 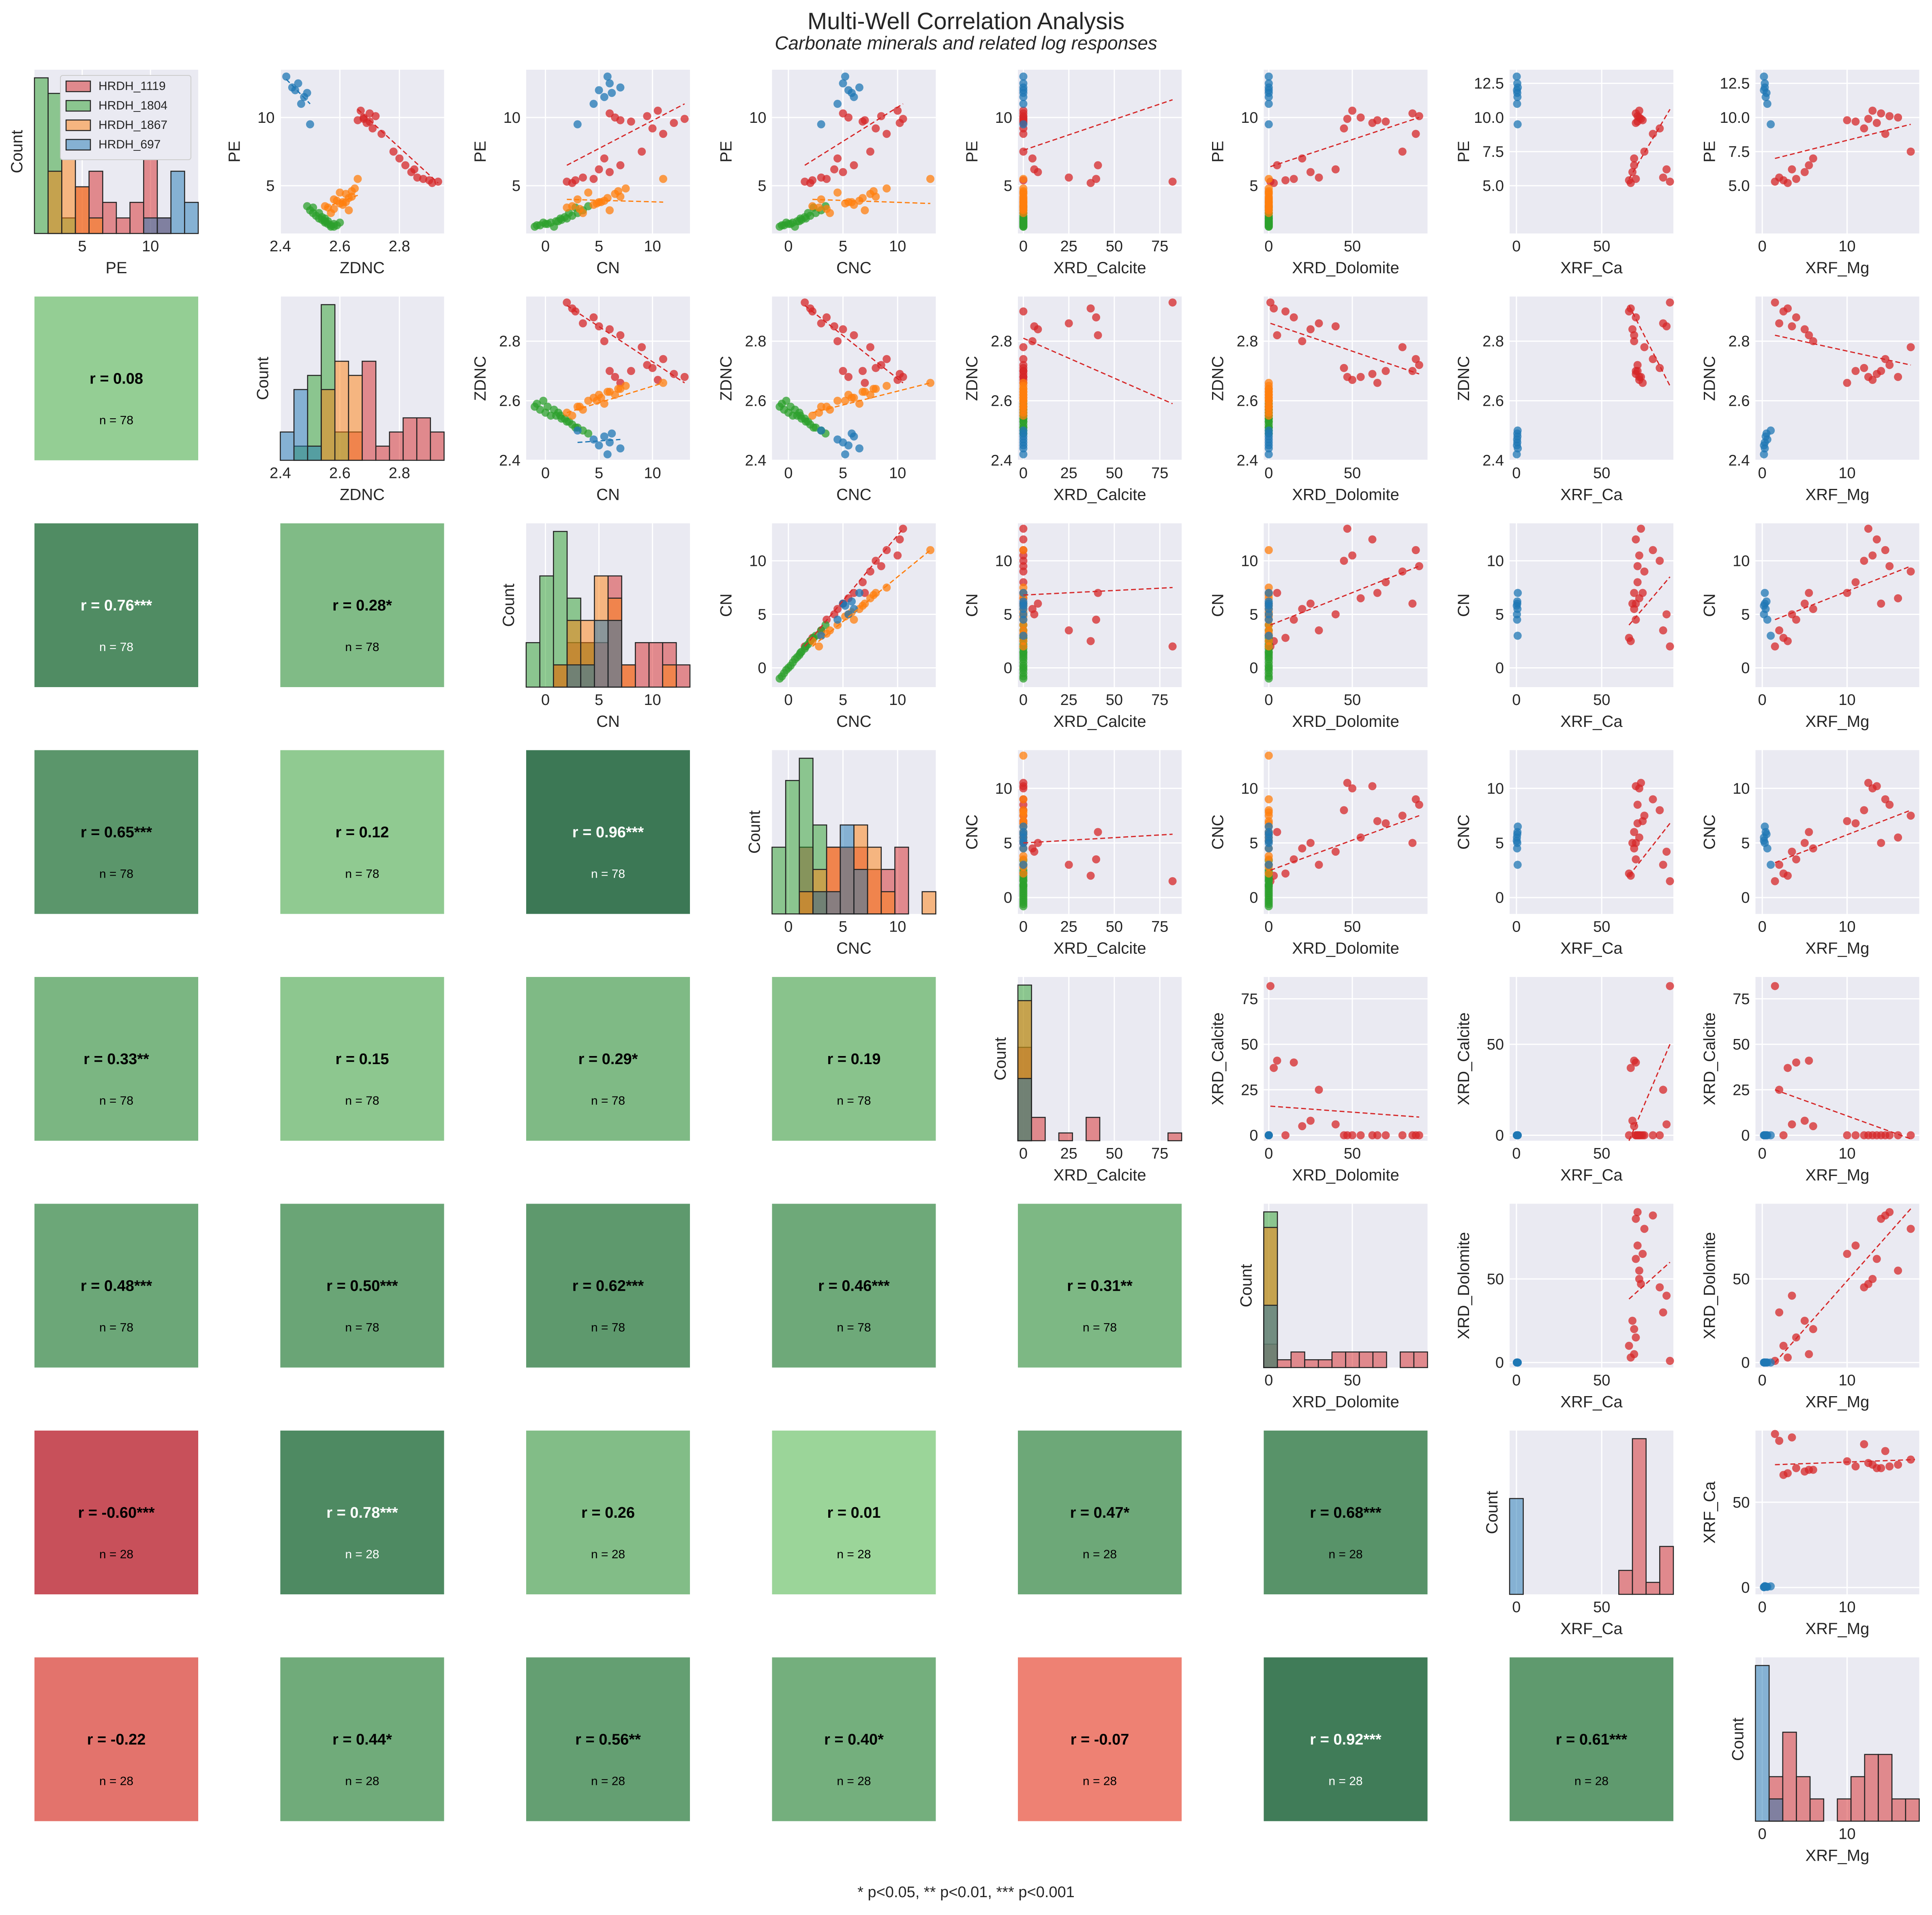 What do you see at coordinates (1492, 1512) in the screenshot?
I see `y-axis-label: Count` at bounding box center [1492, 1512].